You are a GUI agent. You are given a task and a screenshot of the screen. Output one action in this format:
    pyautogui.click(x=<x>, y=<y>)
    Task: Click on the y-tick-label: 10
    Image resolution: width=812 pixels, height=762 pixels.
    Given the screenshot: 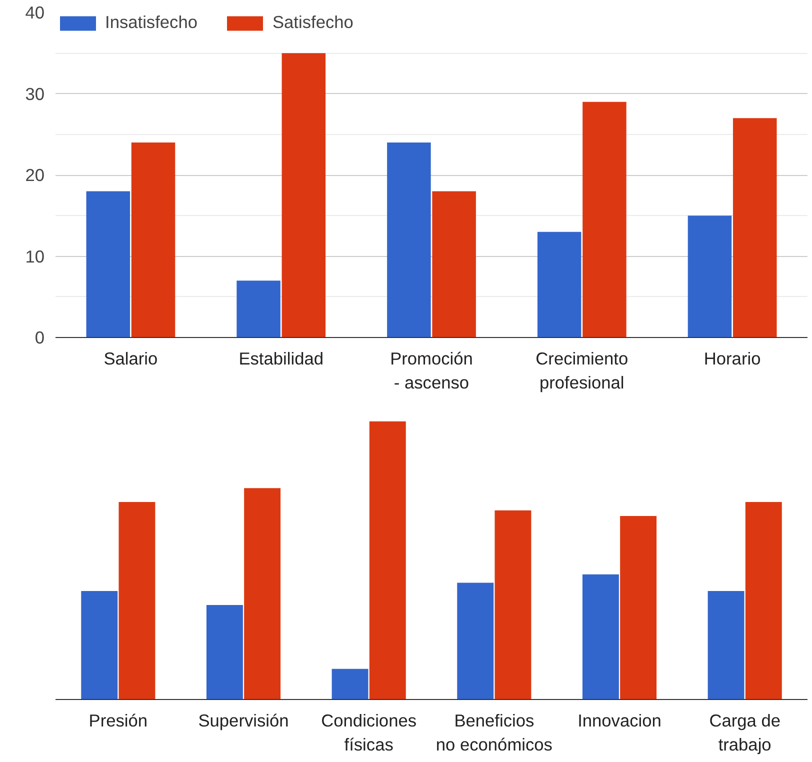 What is the action you would take?
    pyautogui.click(x=35, y=256)
    